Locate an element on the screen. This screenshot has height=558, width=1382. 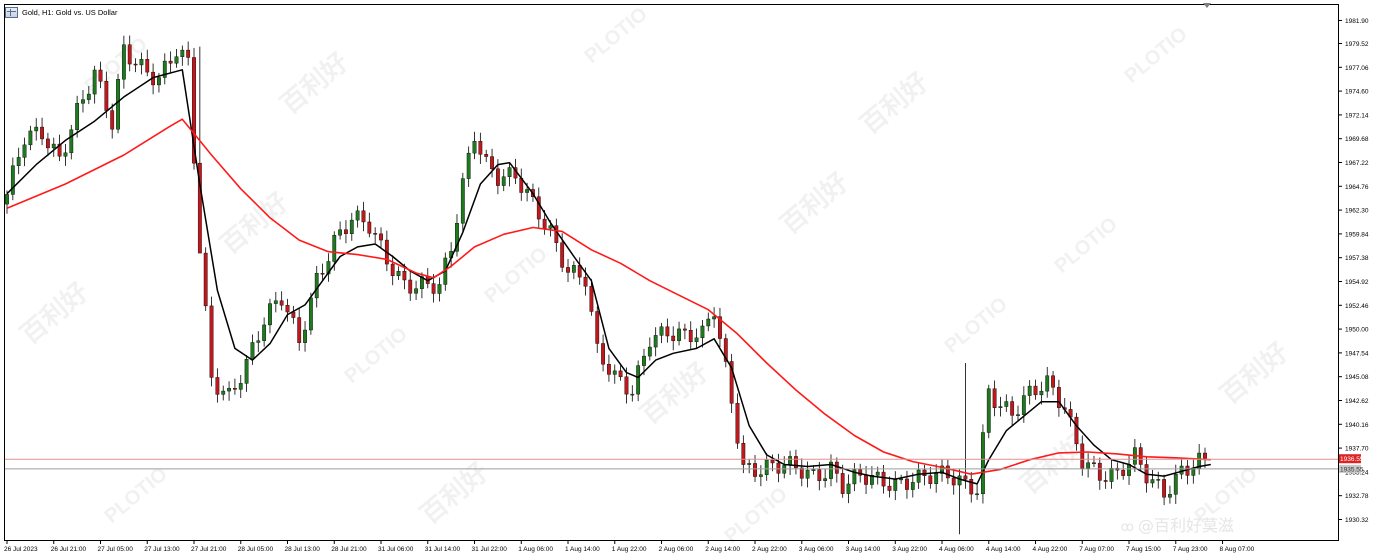
time-tick-label: 26 Jul 2023 is located at coordinates (21, 549).